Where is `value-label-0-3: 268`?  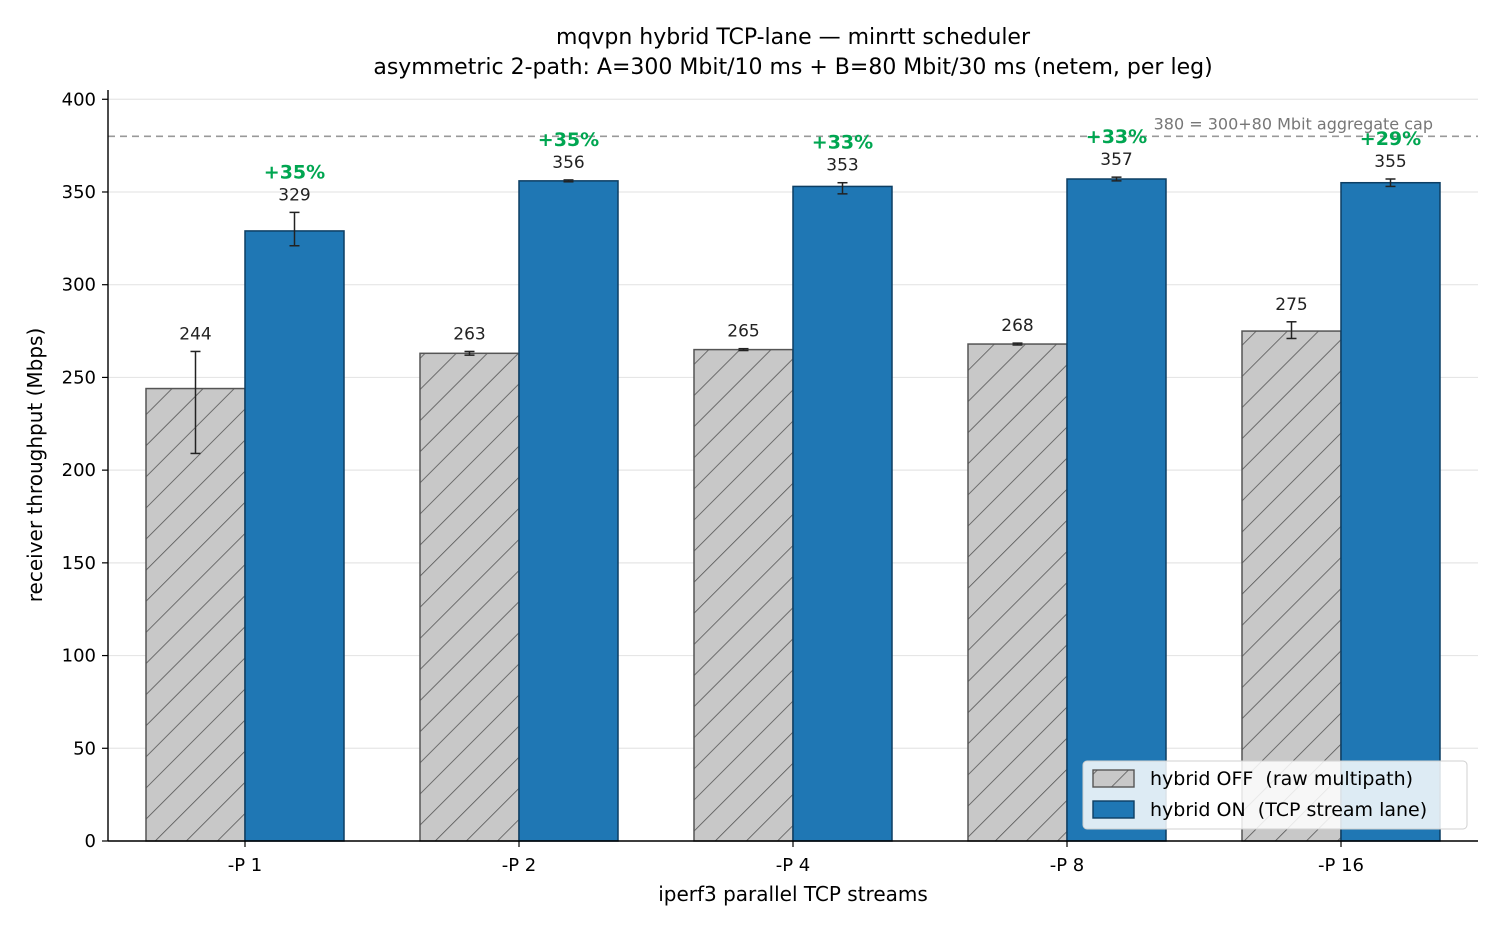
value-label-0-3: 268 is located at coordinates (1017, 326).